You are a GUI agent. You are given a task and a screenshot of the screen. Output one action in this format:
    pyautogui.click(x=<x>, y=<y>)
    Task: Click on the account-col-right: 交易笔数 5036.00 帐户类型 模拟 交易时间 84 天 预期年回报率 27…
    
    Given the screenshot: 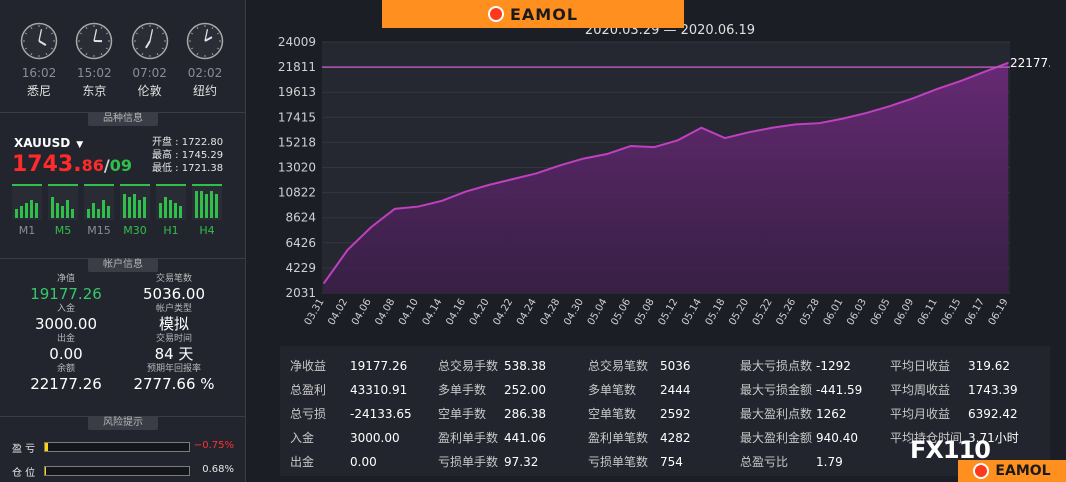 What is the action you would take?
    pyautogui.click(x=174, y=334)
    